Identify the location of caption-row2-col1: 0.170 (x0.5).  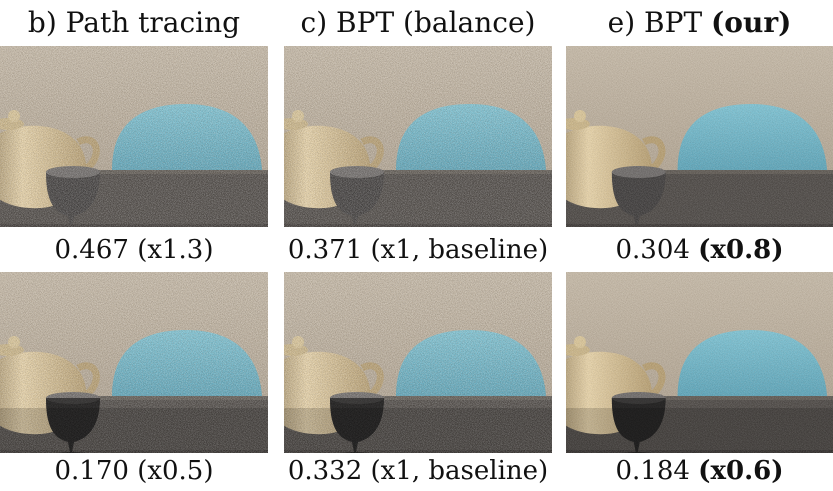
(134, 471).